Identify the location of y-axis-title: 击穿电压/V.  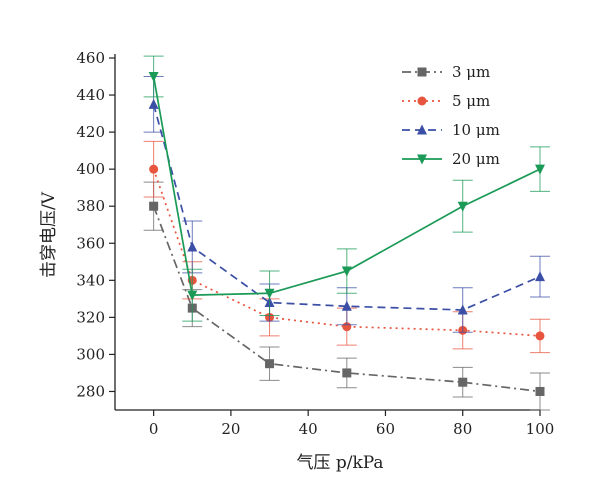
(49, 234).